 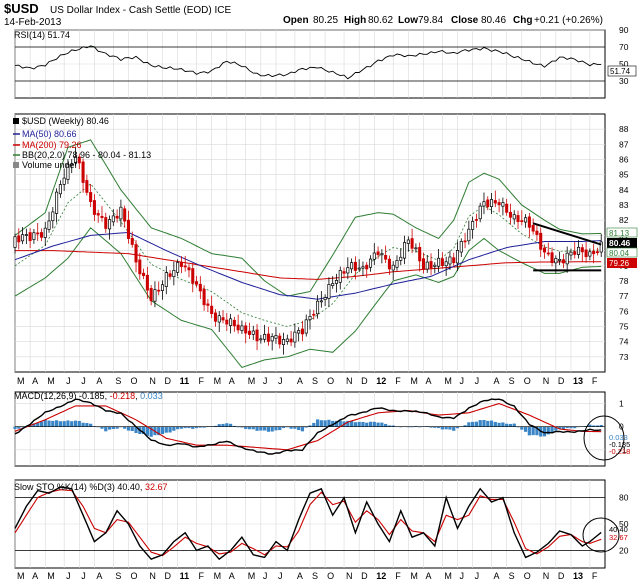 What do you see at coordinates (448, 576) in the screenshot?
I see `month-tick-label-bottom-26: M` at bounding box center [448, 576].